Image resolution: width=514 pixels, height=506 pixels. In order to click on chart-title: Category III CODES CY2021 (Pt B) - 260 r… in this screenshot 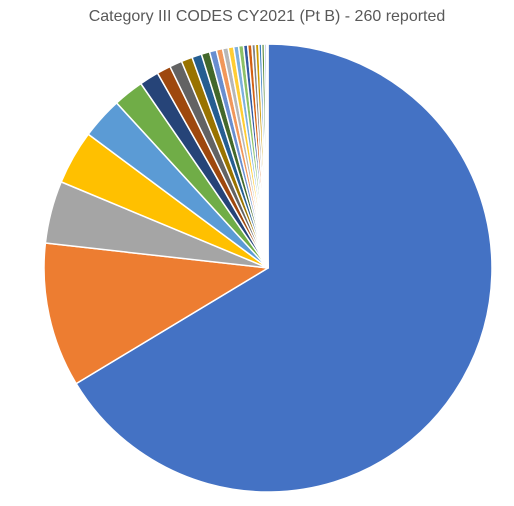, I will do `click(267, 16)`.